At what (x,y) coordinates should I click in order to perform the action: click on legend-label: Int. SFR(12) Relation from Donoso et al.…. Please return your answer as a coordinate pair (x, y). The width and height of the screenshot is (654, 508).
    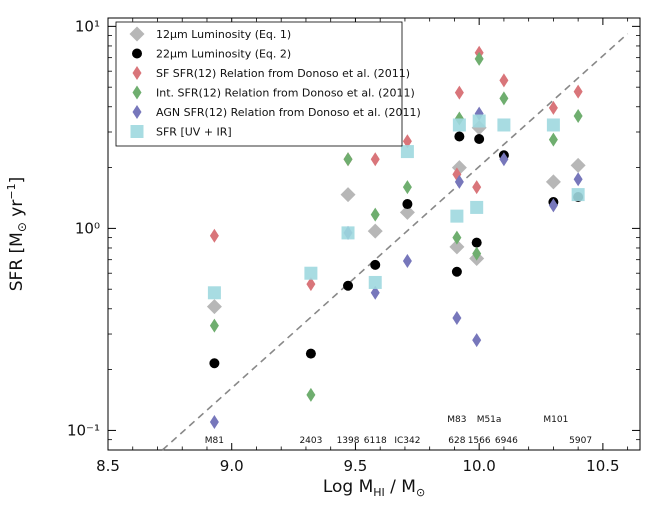
    Looking at the image, I should click on (285, 93).